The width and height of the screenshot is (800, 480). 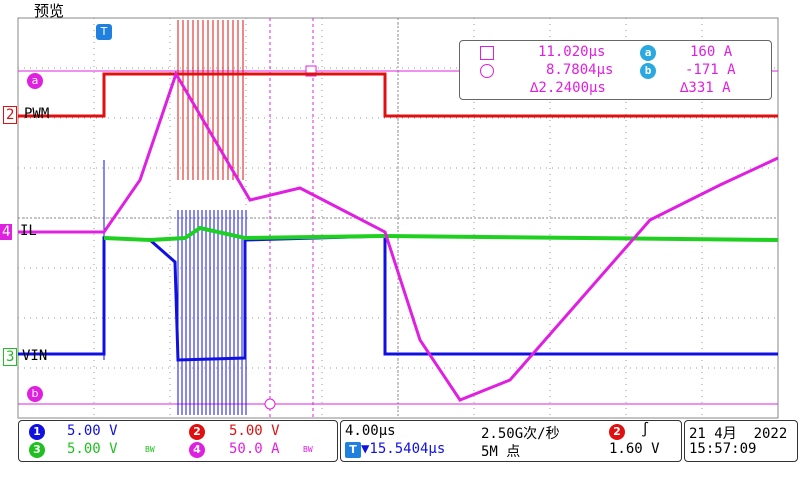 What do you see at coordinates (311, 71) in the screenshot?
I see `square-cursor-handle` at bounding box center [311, 71].